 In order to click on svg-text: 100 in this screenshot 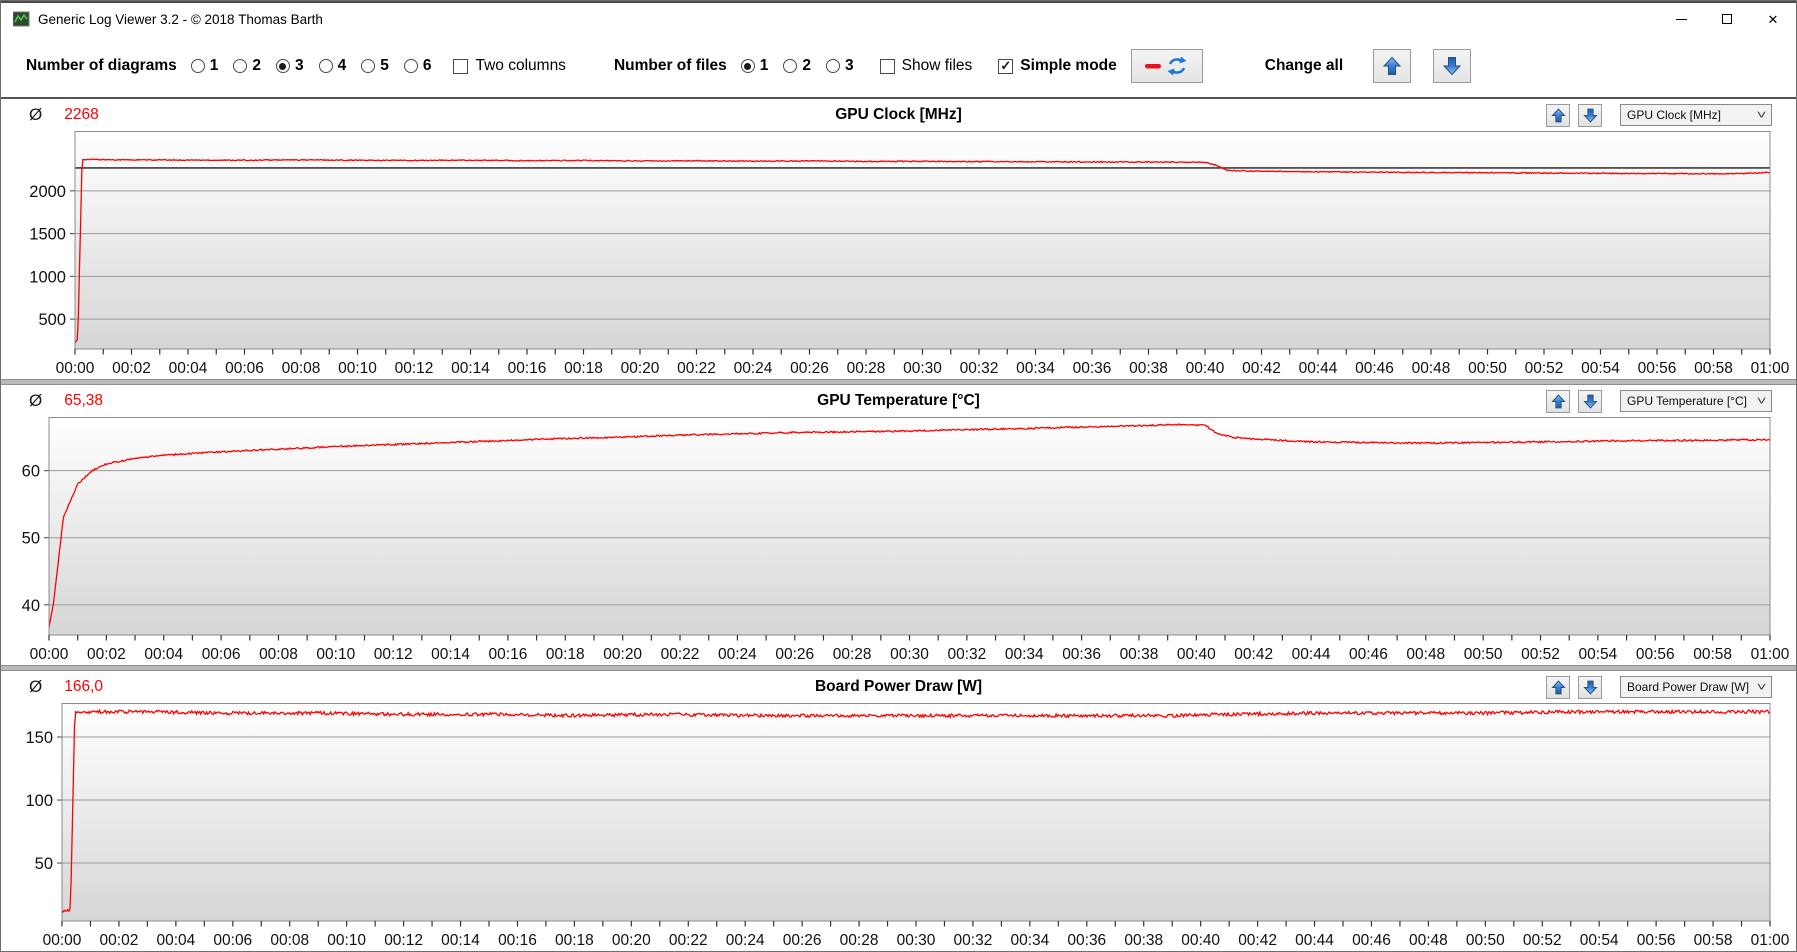, I will do `click(39, 801)`.